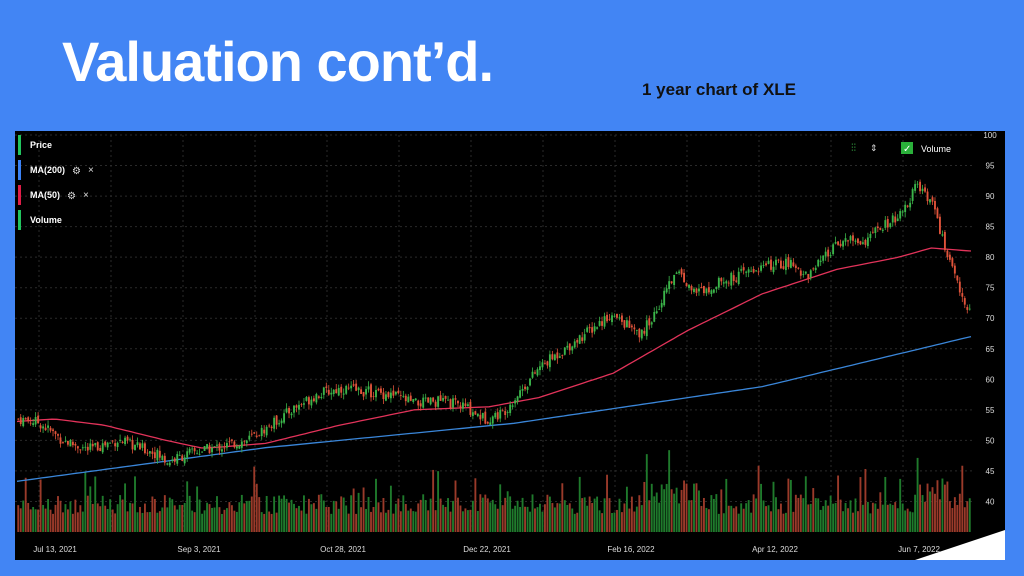 Image resolution: width=1024 pixels, height=576 pixels. I want to click on y-tick-label: 75, so click(990, 288).